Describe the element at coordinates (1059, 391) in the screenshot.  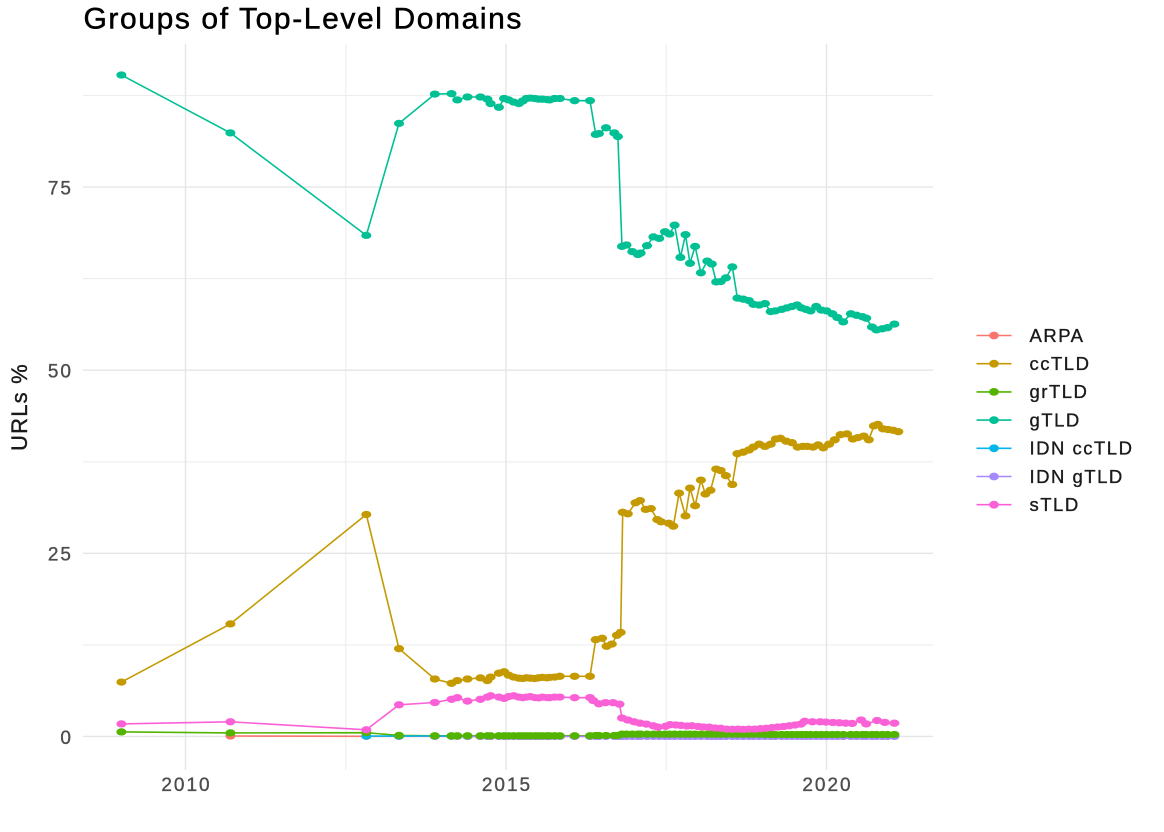
I see `svg-text: grTLD` at that location.